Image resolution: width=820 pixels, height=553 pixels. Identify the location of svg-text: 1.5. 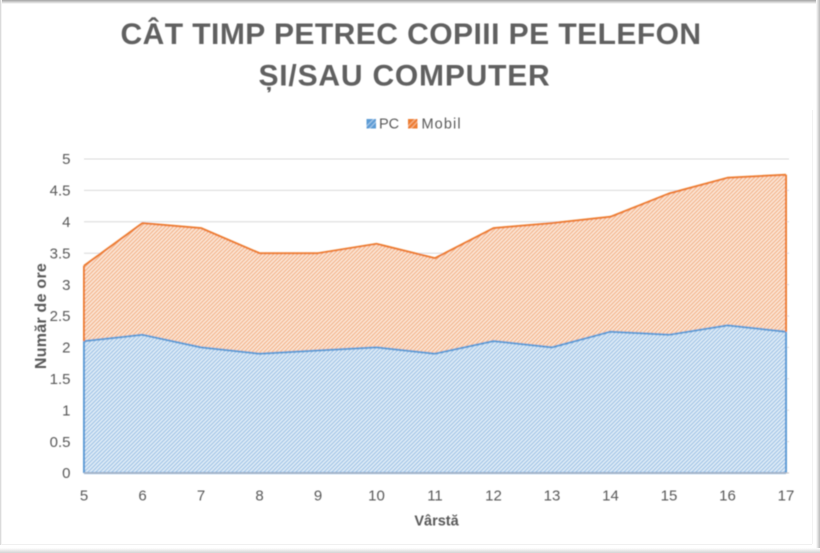
(60, 379).